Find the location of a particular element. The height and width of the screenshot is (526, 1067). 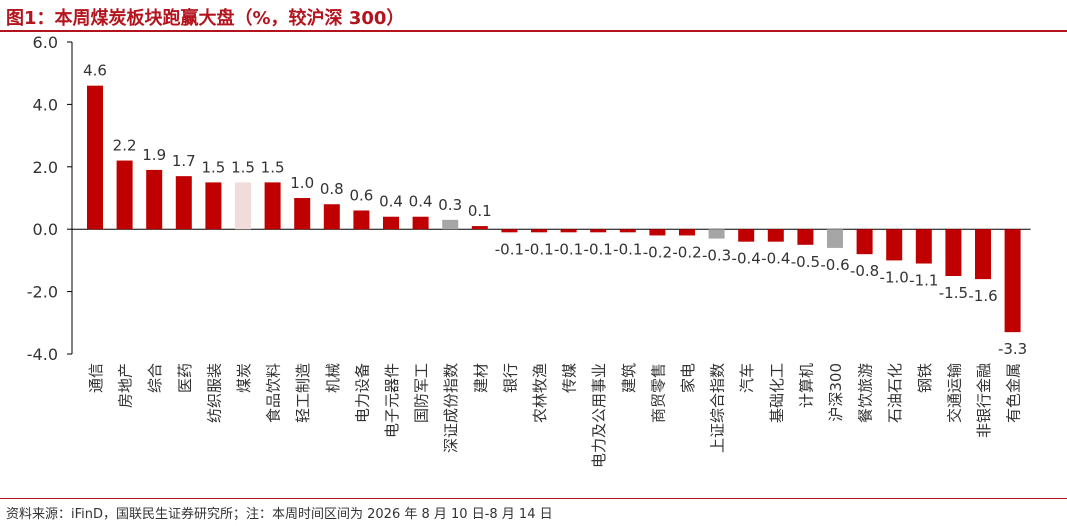

y-tick-label: -2.0 is located at coordinates (42, 292).